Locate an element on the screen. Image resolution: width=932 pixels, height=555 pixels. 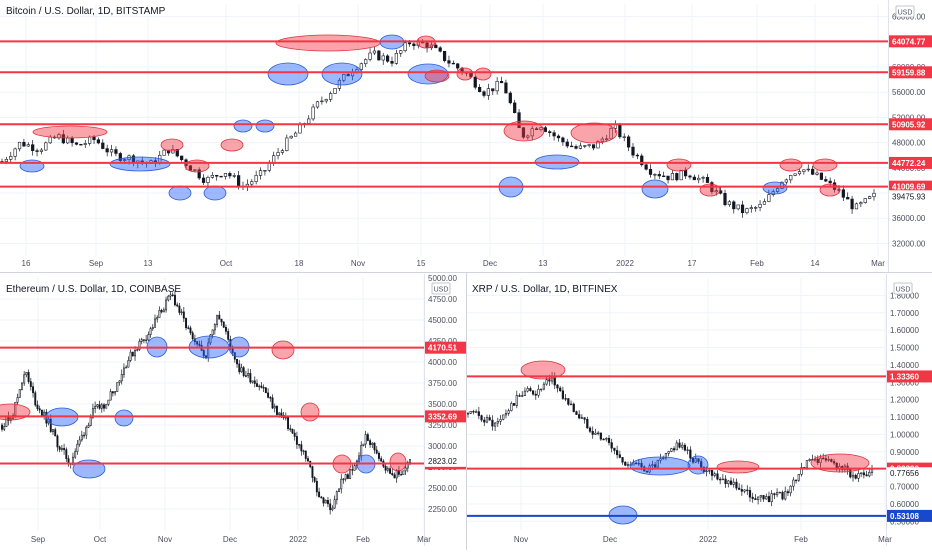
level-price-label: 44772.24 is located at coordinates (909, 163).